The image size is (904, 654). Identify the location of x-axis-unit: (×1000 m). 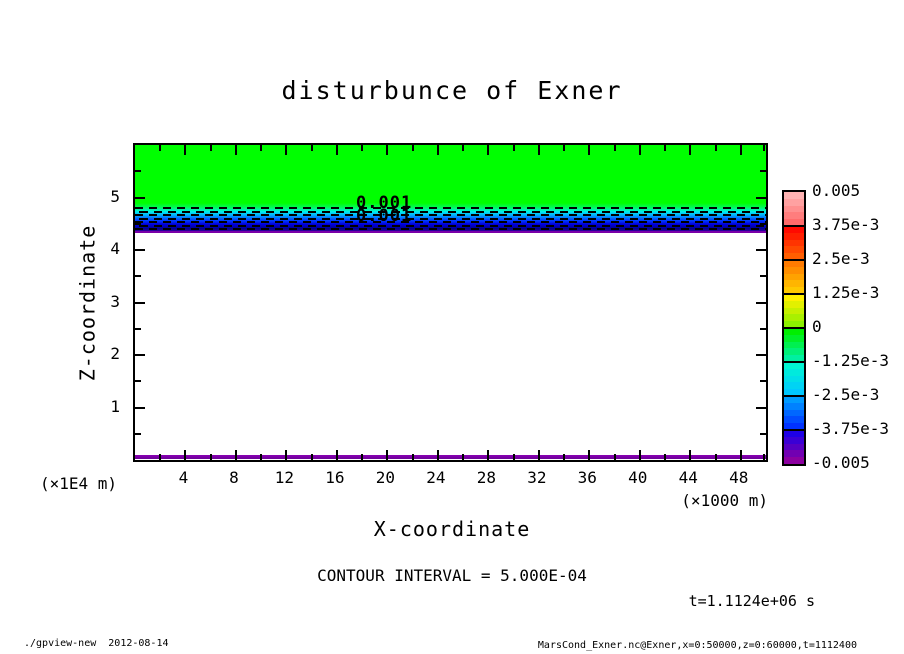
(724, 500).